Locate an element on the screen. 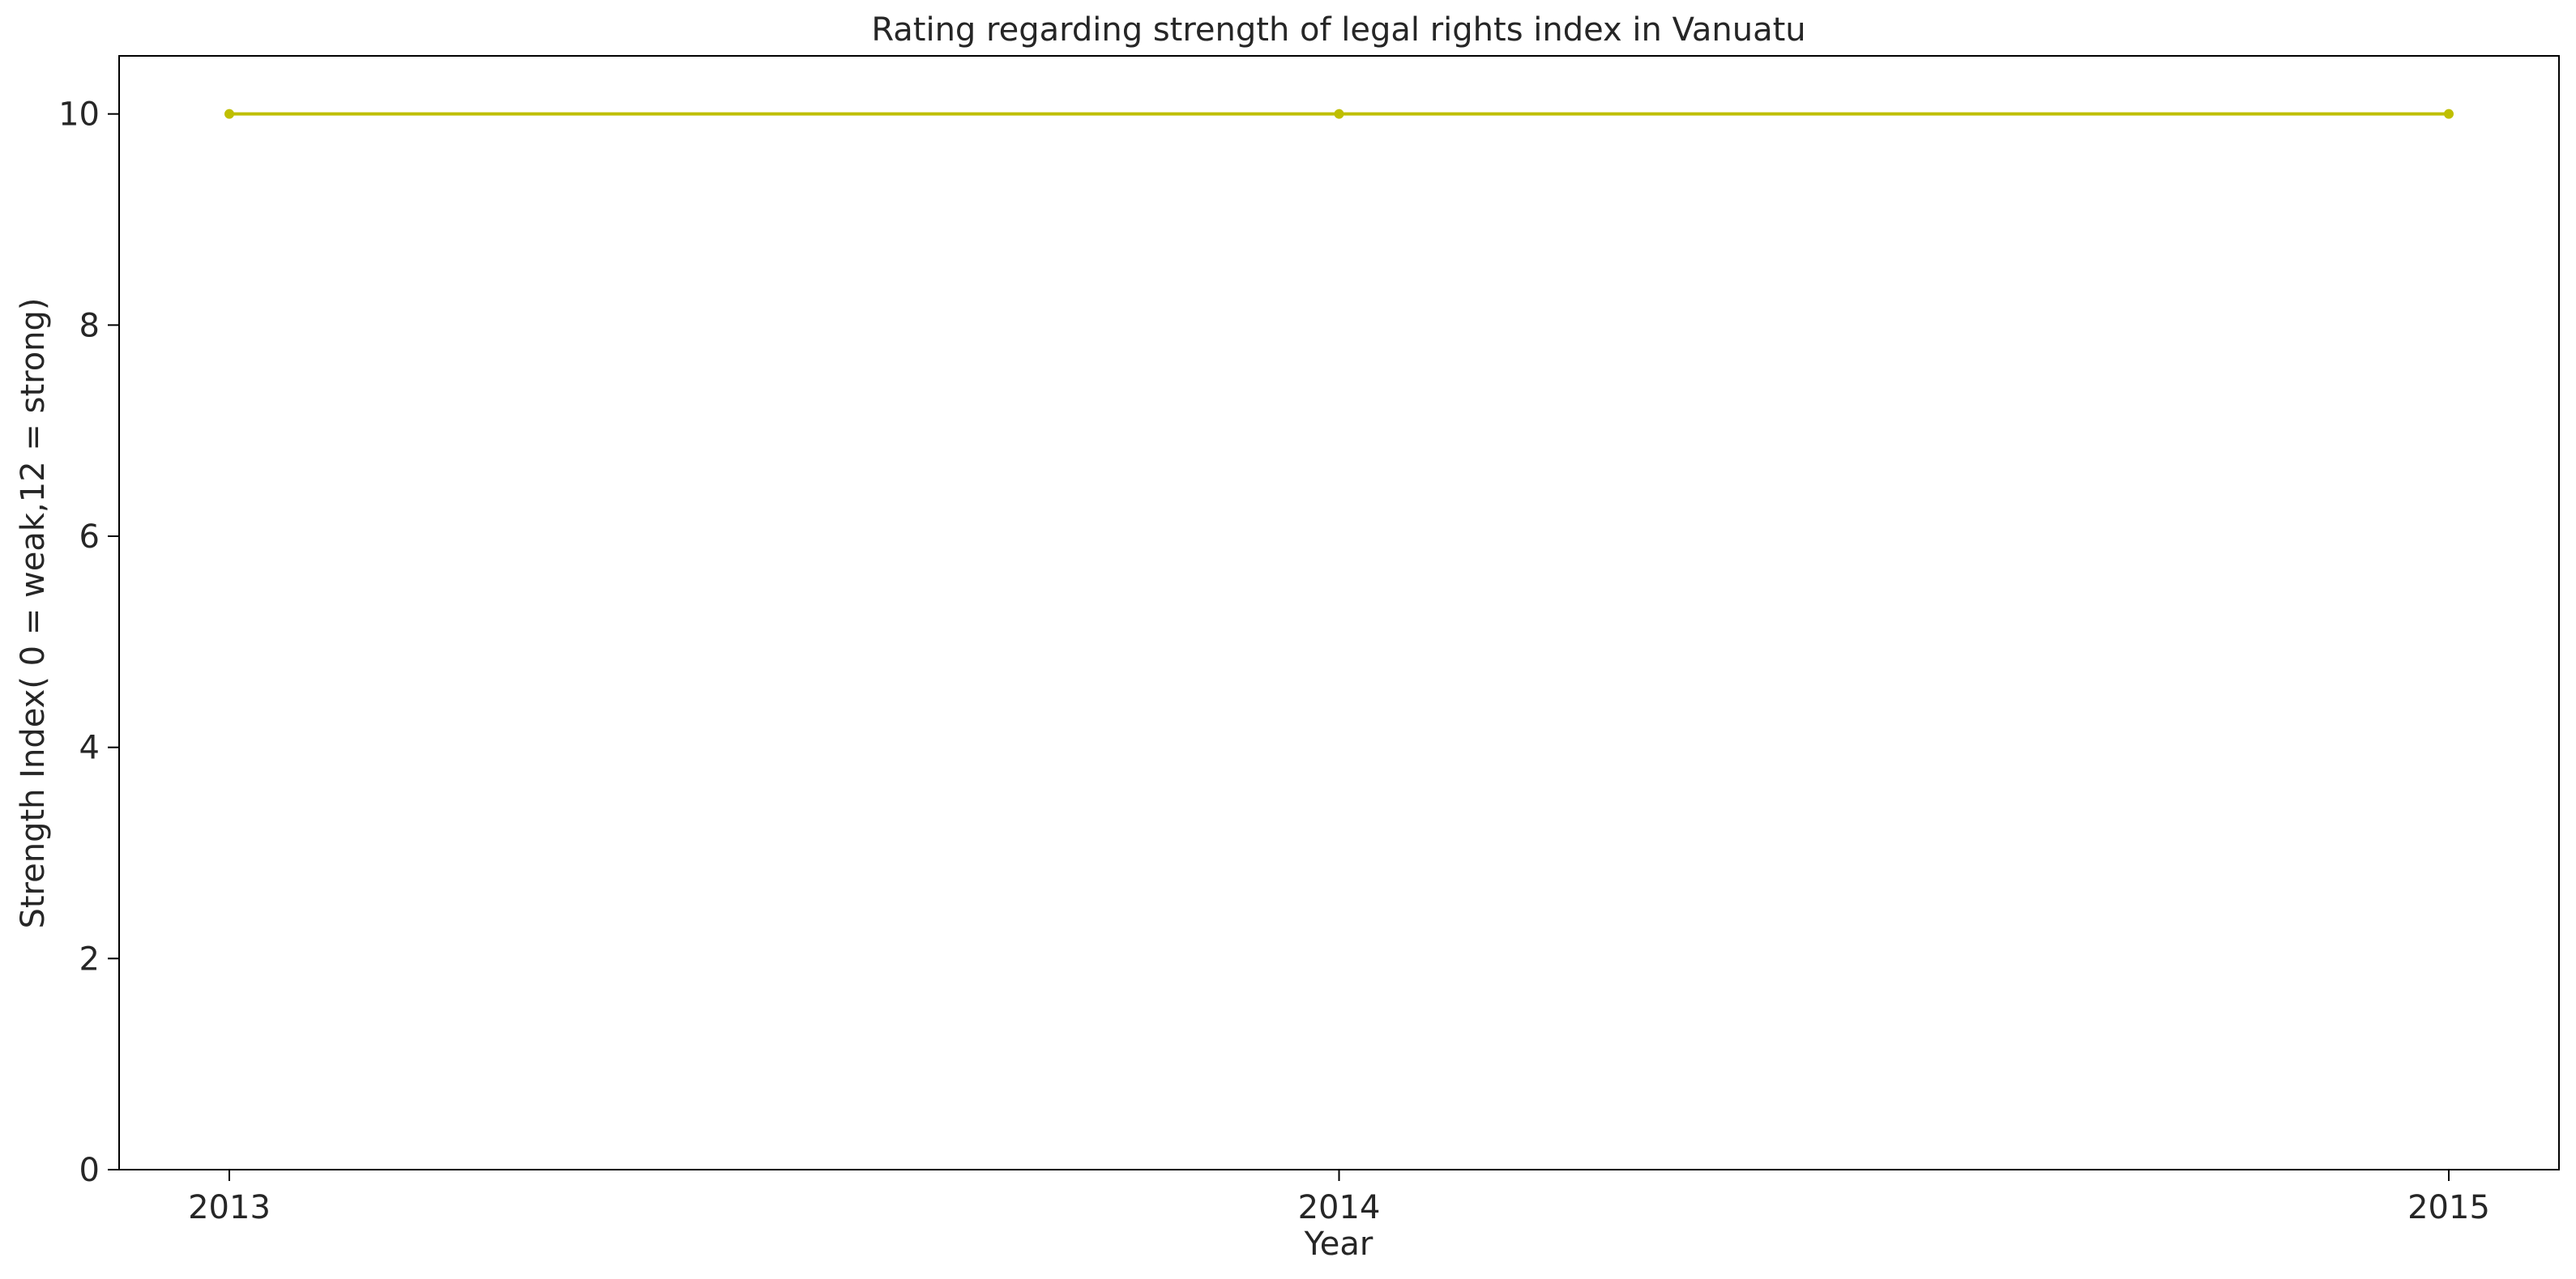 Image resolution: width=2576 pixels, height=1279 pixels. y-tick-label: 6 is located at coordinates (89, 537).